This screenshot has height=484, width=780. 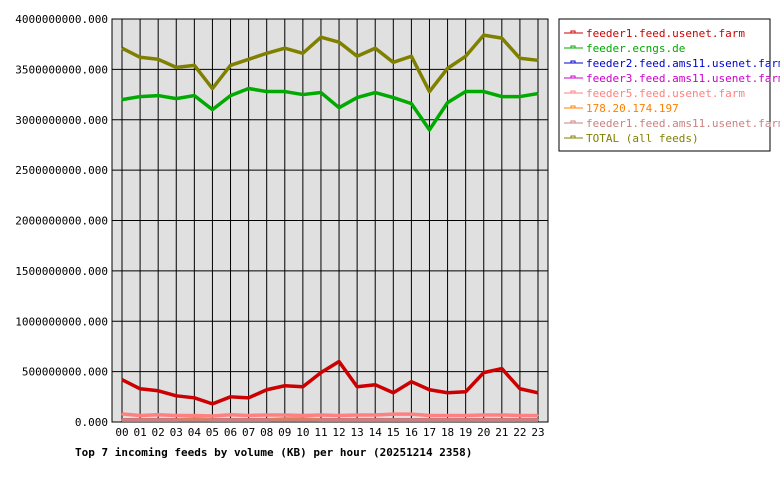 What do you see at coordinates (139, 432) in the screenshot?
I see `x-tick-label: 01` at bounding box center [139, 432].